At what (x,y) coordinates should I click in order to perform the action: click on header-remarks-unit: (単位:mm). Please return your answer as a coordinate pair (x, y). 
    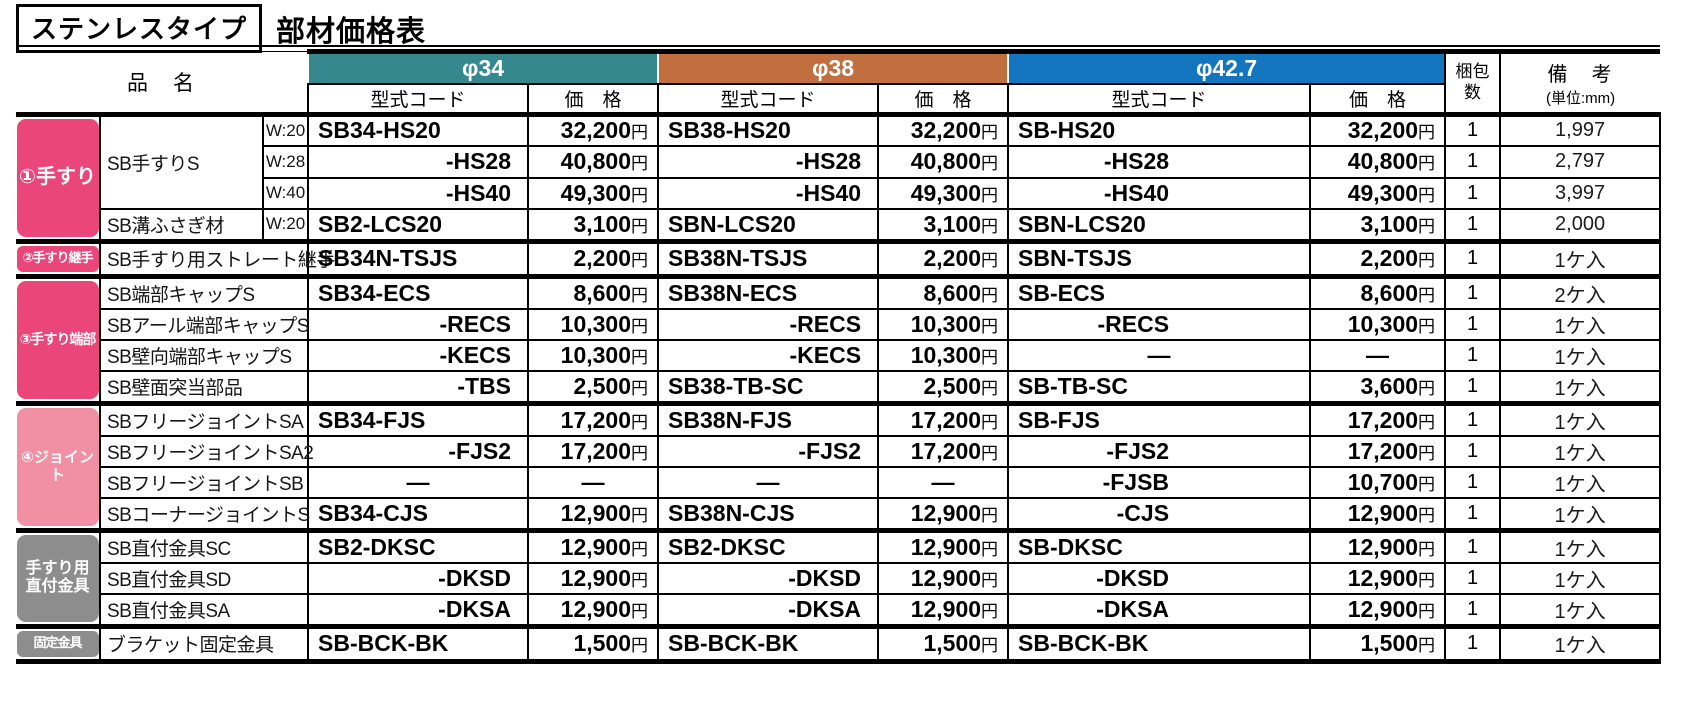
    Looking at the image, I should click on (1580, 98).